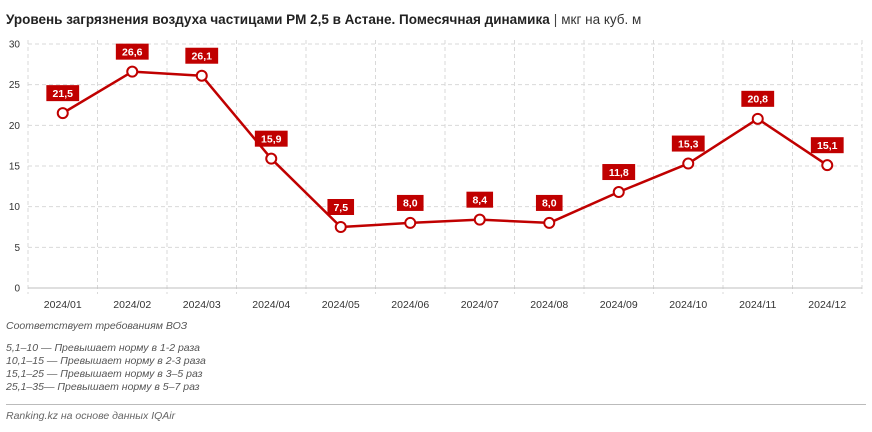 The height and width of the screenshot is (432, 872). I want to click on y-tick-label: 5, so click(17, 248).